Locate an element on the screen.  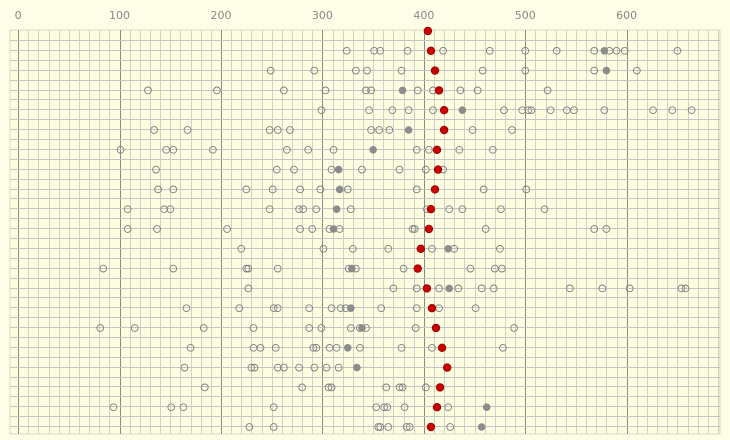
x-tick-label: 100 is located at coordinates (119, 15).